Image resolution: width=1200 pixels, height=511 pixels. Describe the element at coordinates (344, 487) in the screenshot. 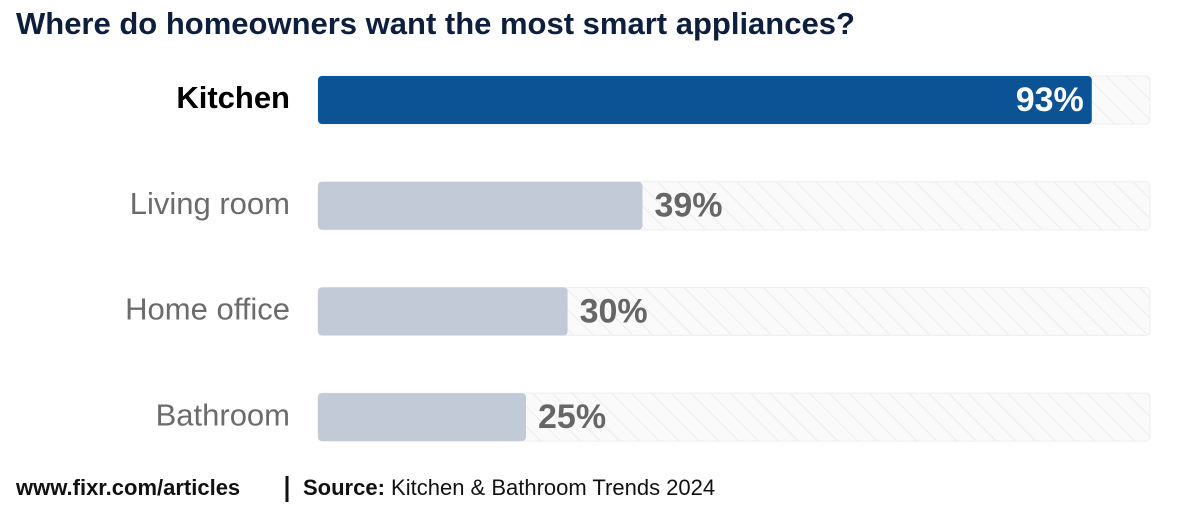

I see `source-label: Source:` at that location.